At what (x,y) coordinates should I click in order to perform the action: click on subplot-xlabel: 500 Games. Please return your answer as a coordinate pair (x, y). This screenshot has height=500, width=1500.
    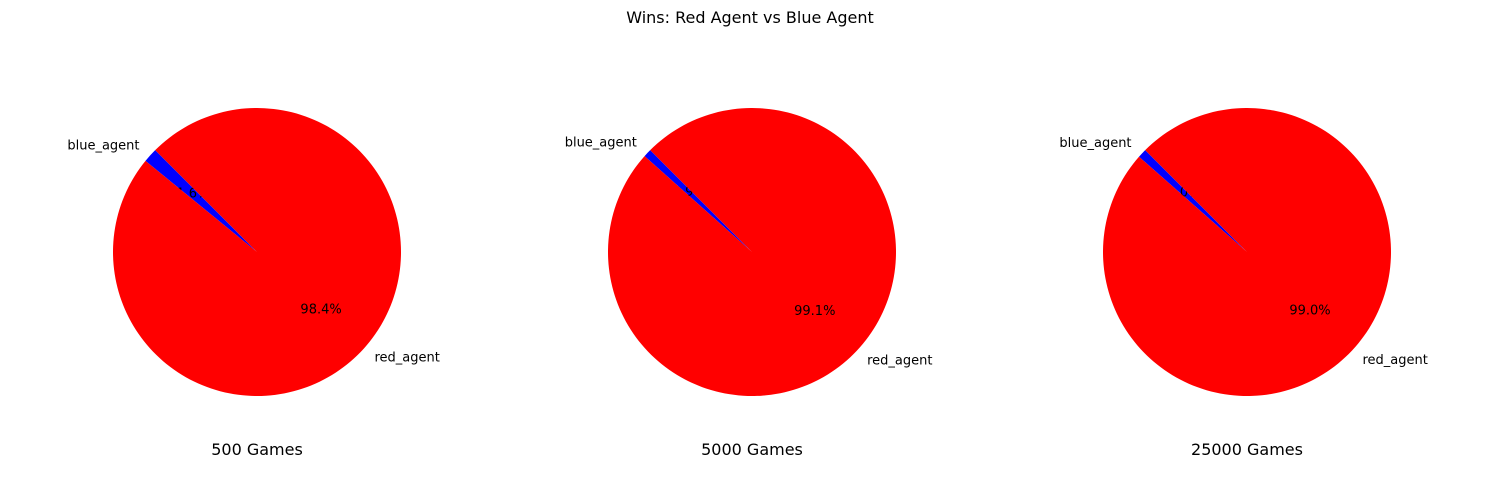
    Looking at the image, I should click on (257, 449).